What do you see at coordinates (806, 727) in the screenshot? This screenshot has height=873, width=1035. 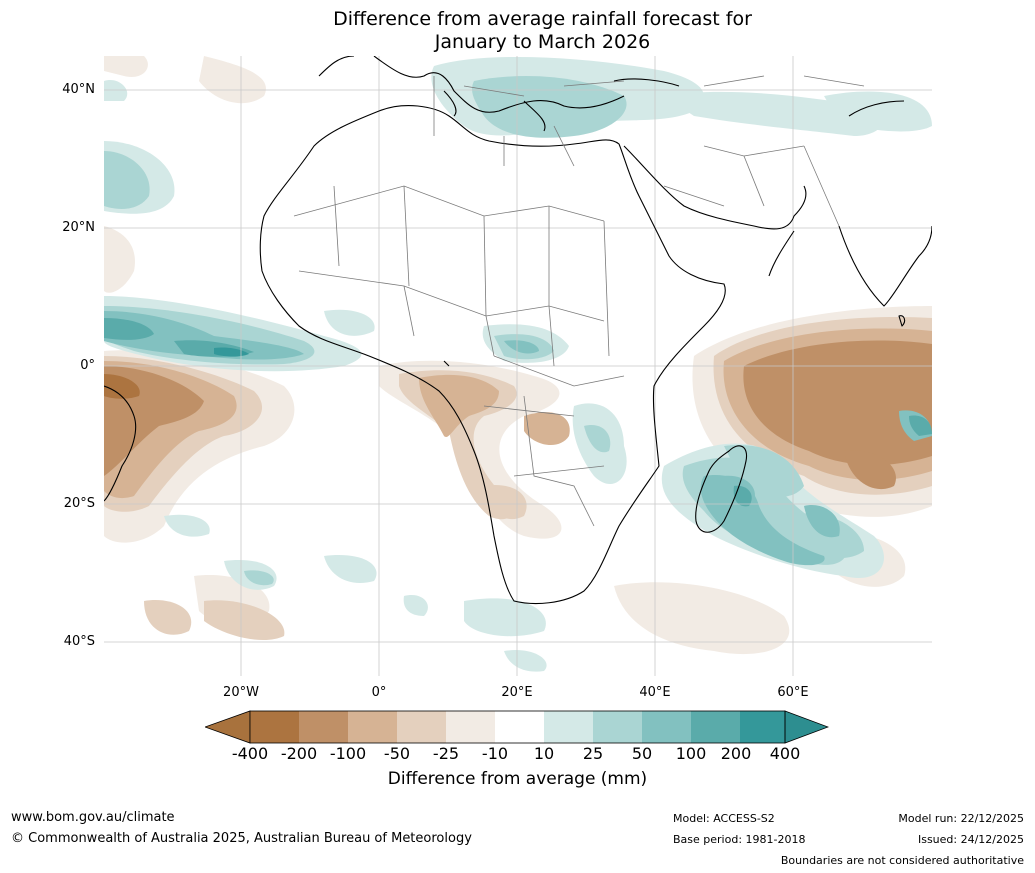 I see `colorbar-arrow-wet` at bounding box center [806, 727].